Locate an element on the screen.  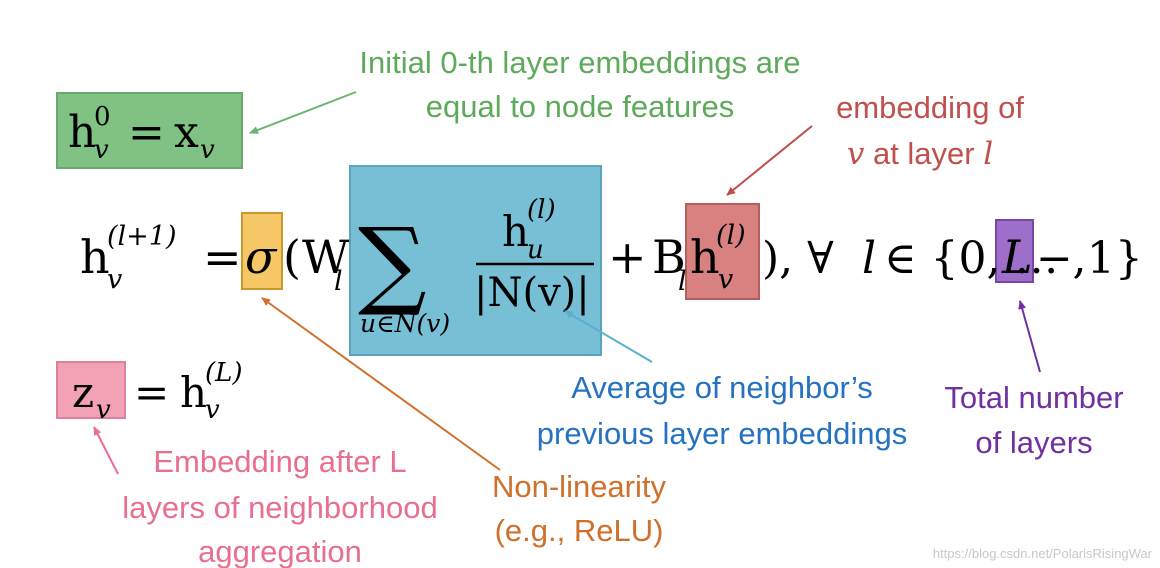
init-xsub: v is located at coordinates (207, 150).